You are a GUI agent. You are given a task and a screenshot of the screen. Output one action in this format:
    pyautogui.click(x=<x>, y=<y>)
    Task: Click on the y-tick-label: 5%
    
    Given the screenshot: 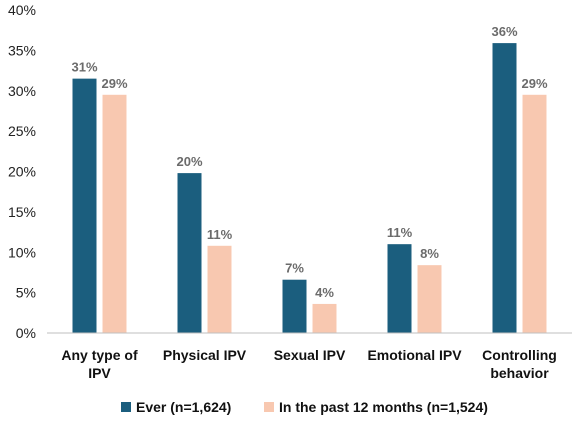 What is the action you would take?
    pyautogui.click(x=26, y=293)
    